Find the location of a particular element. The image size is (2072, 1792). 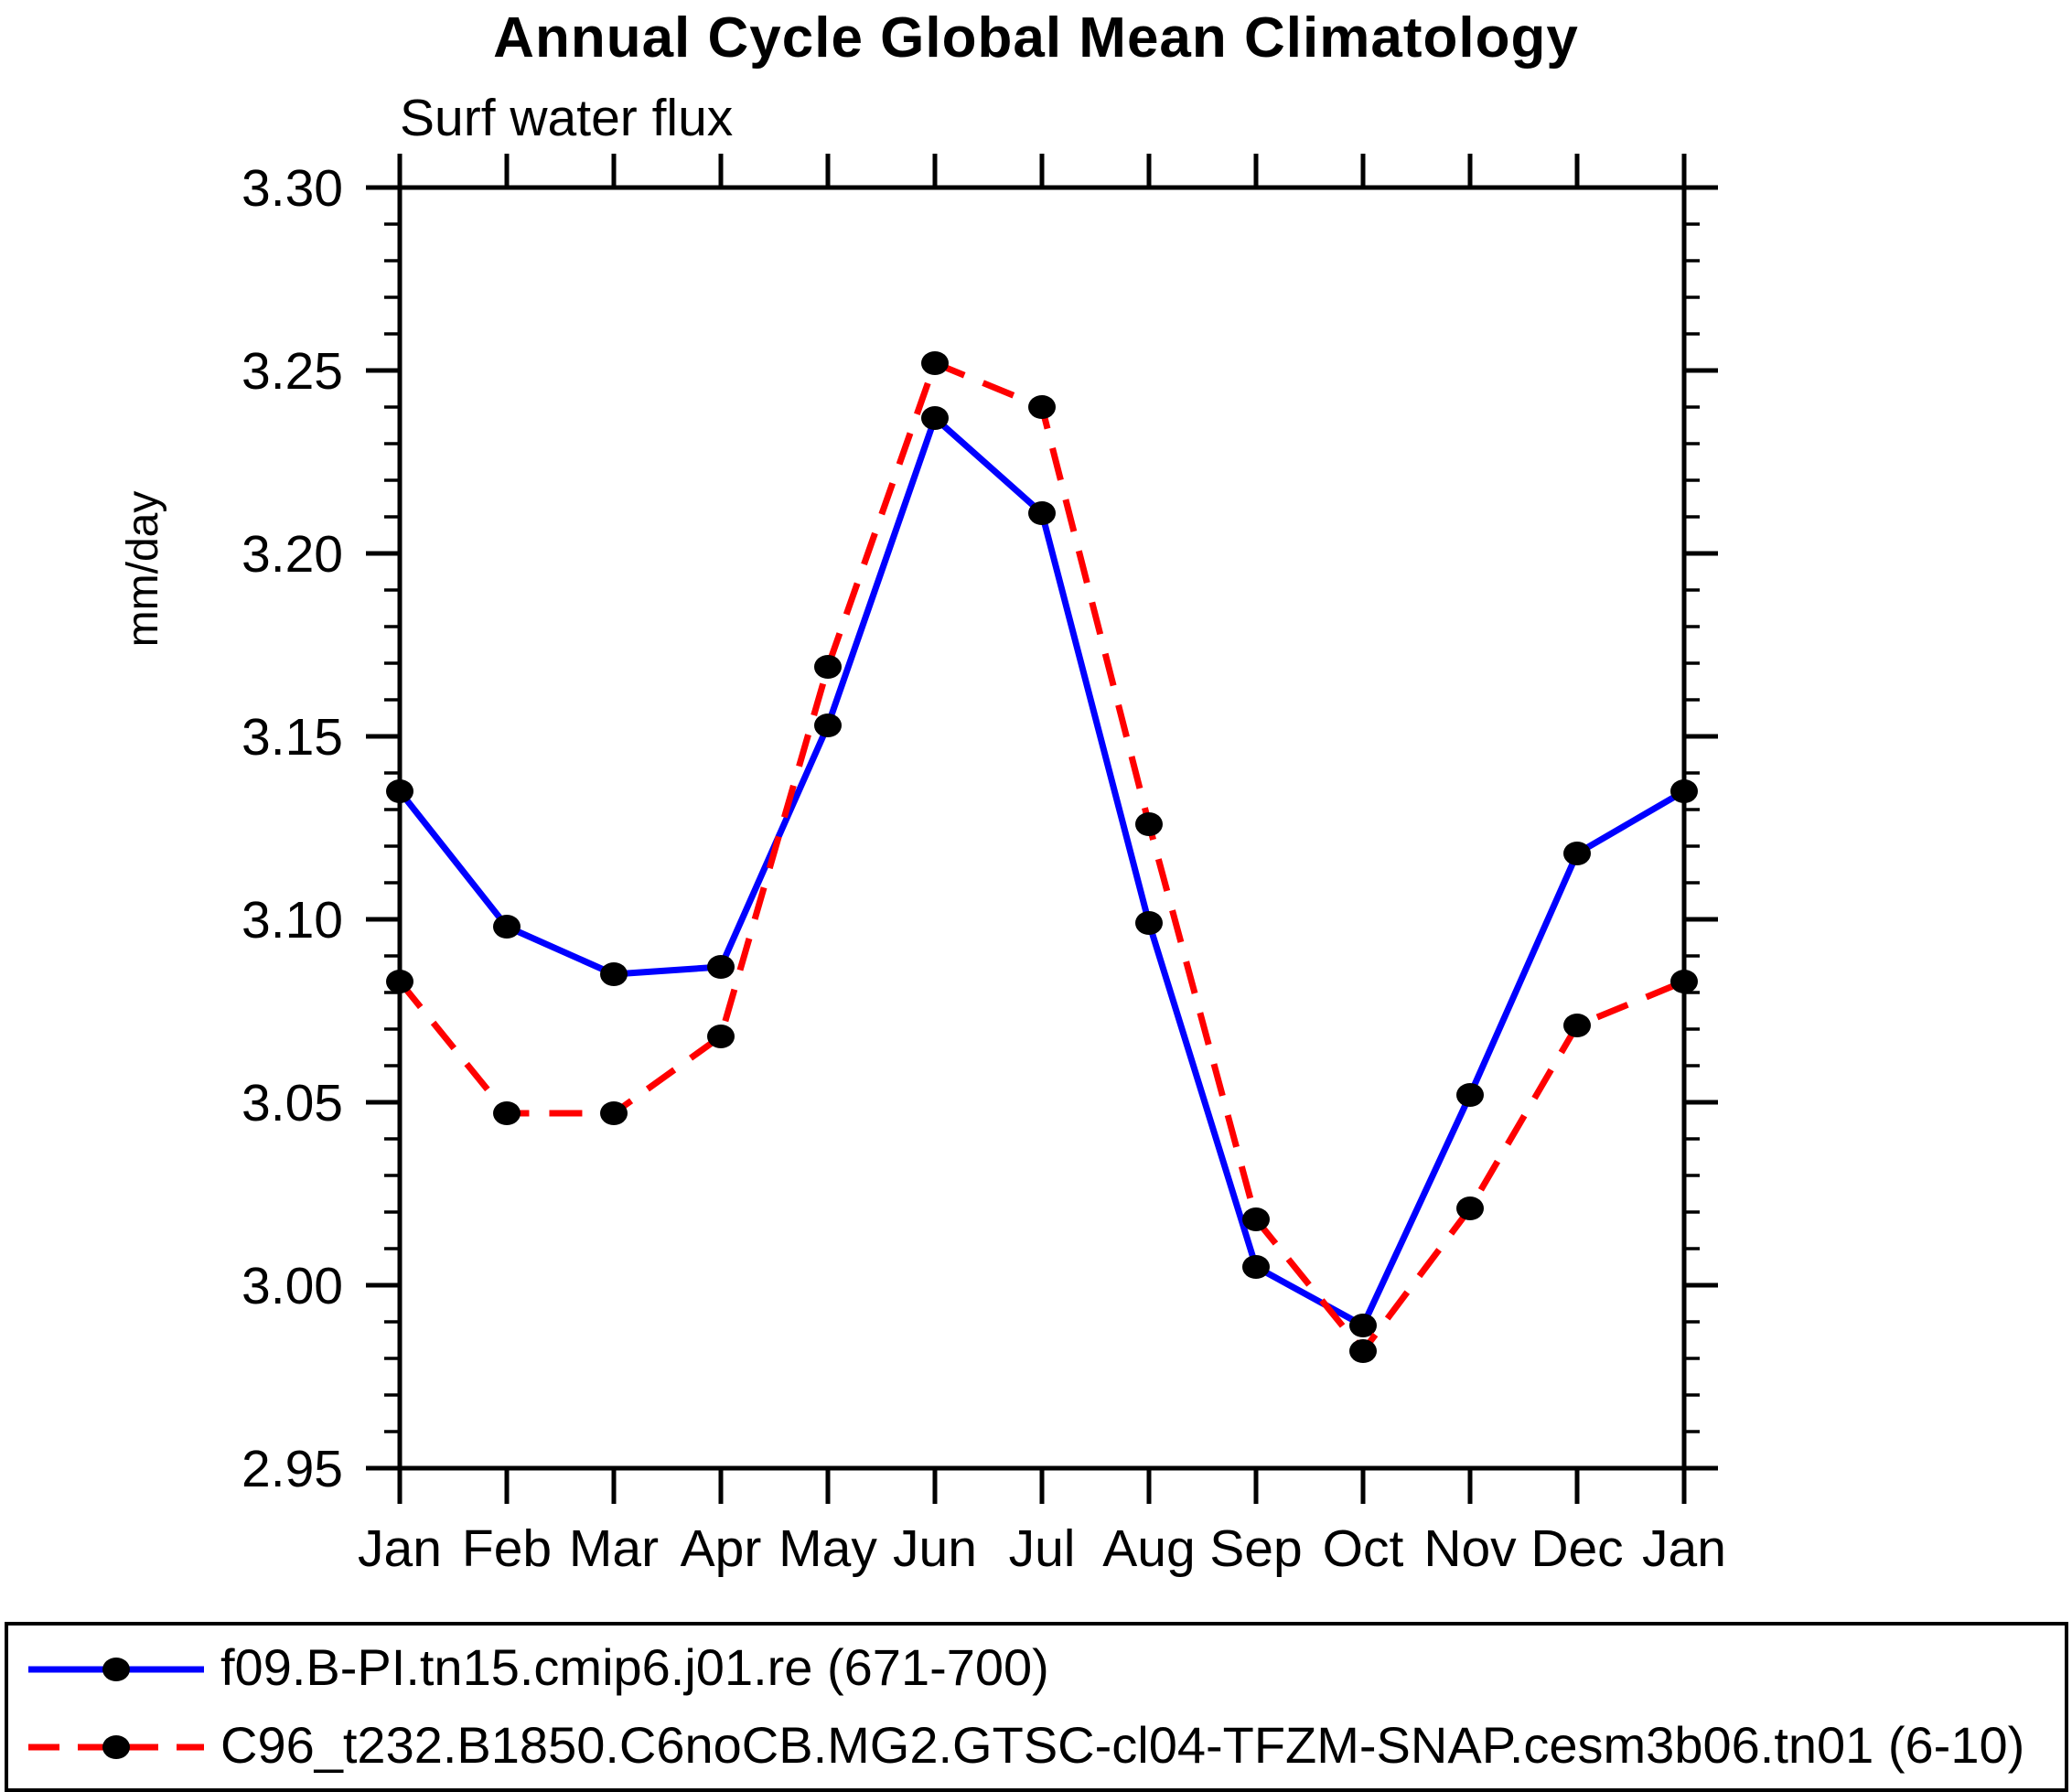

svg-text: Feb is located at coordinates (507, 1548).